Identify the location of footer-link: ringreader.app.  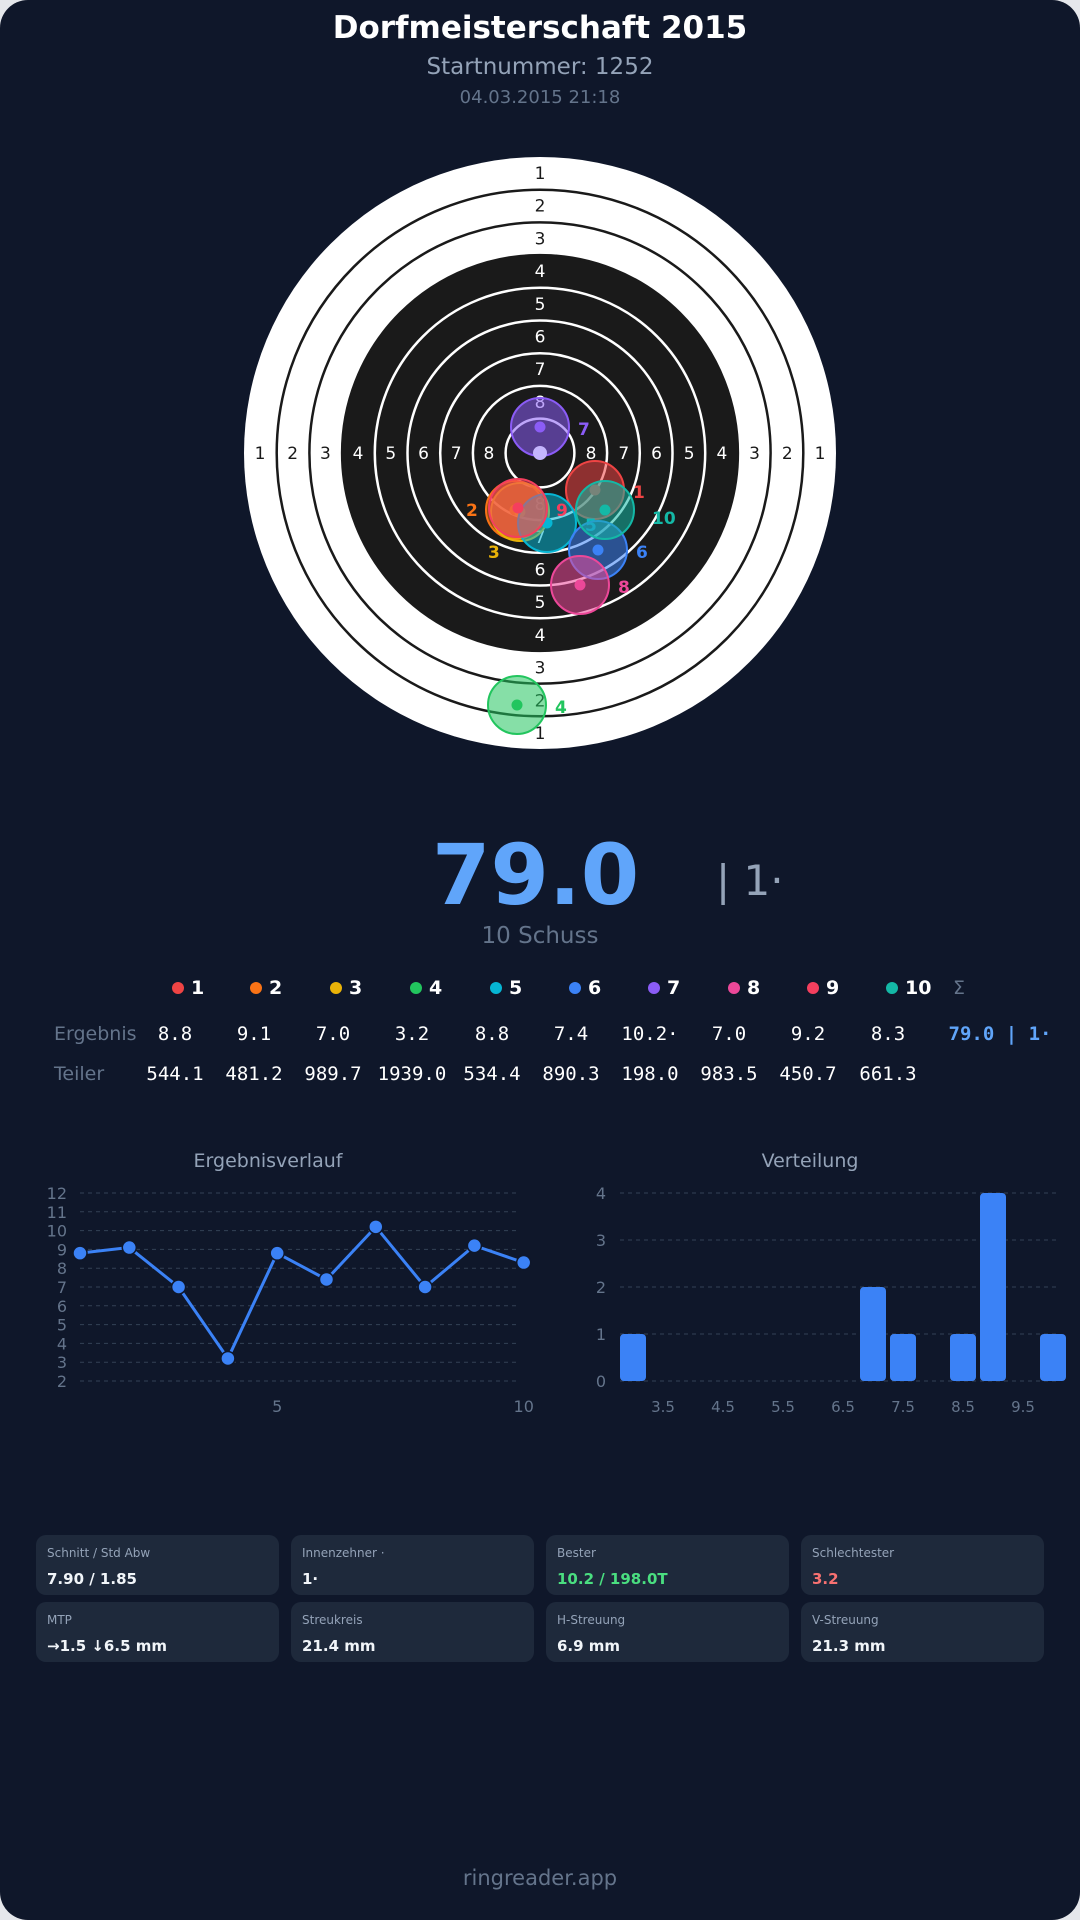
(540, 1878).